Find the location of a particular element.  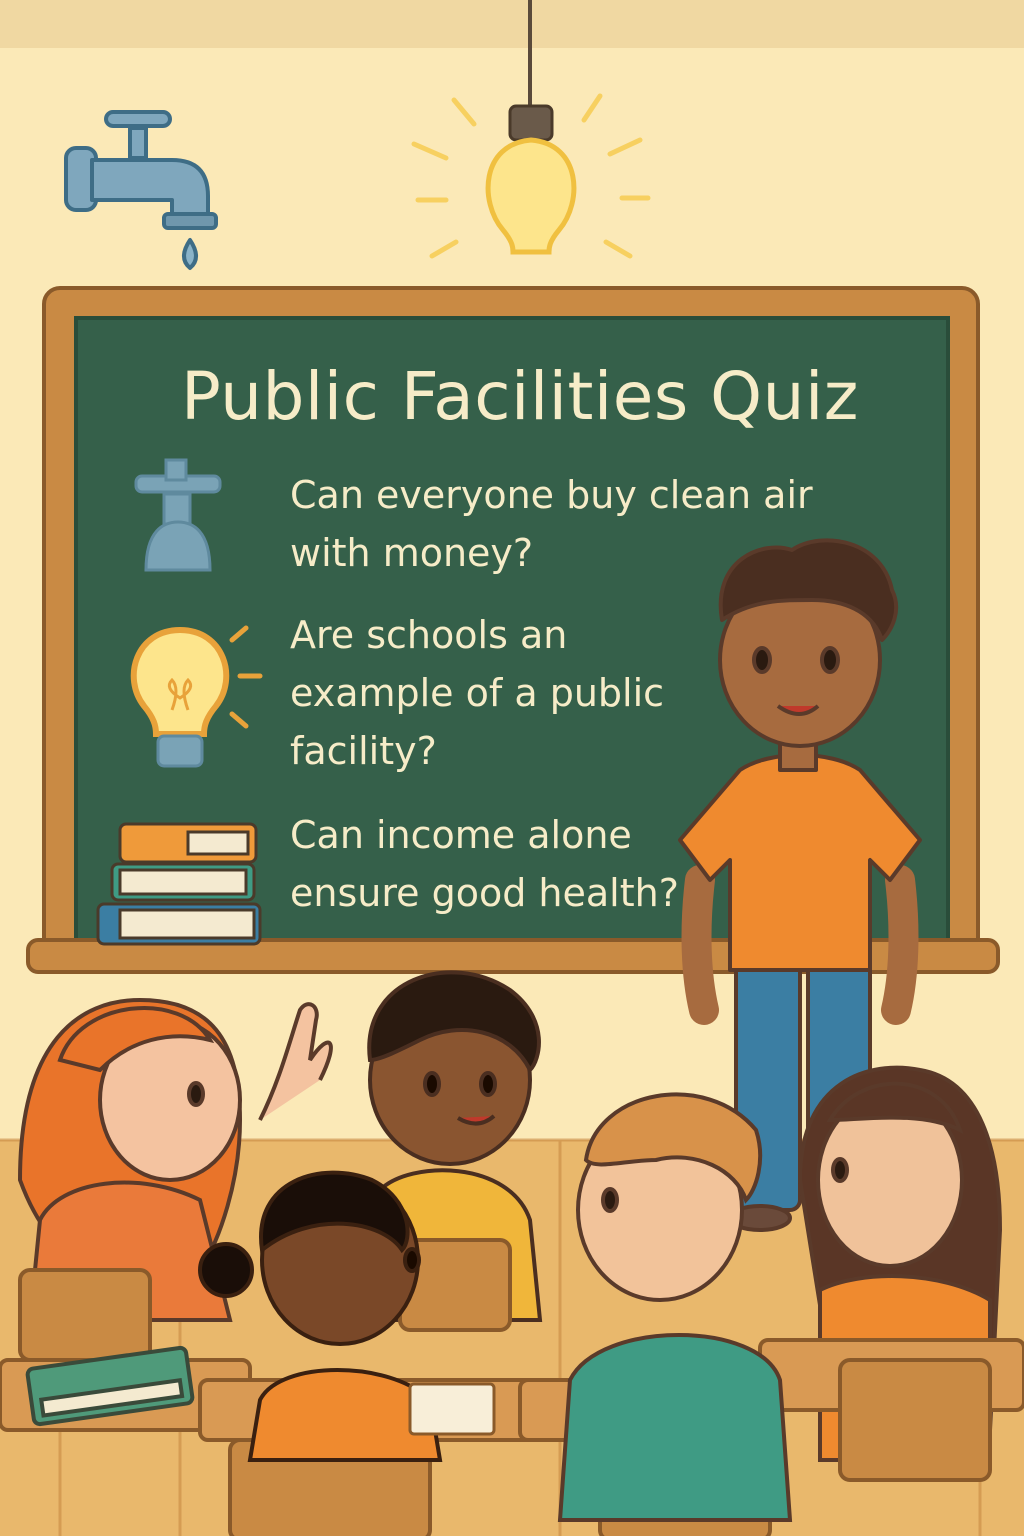

student-girl-ponytail is located at coordinates (320, 1316).